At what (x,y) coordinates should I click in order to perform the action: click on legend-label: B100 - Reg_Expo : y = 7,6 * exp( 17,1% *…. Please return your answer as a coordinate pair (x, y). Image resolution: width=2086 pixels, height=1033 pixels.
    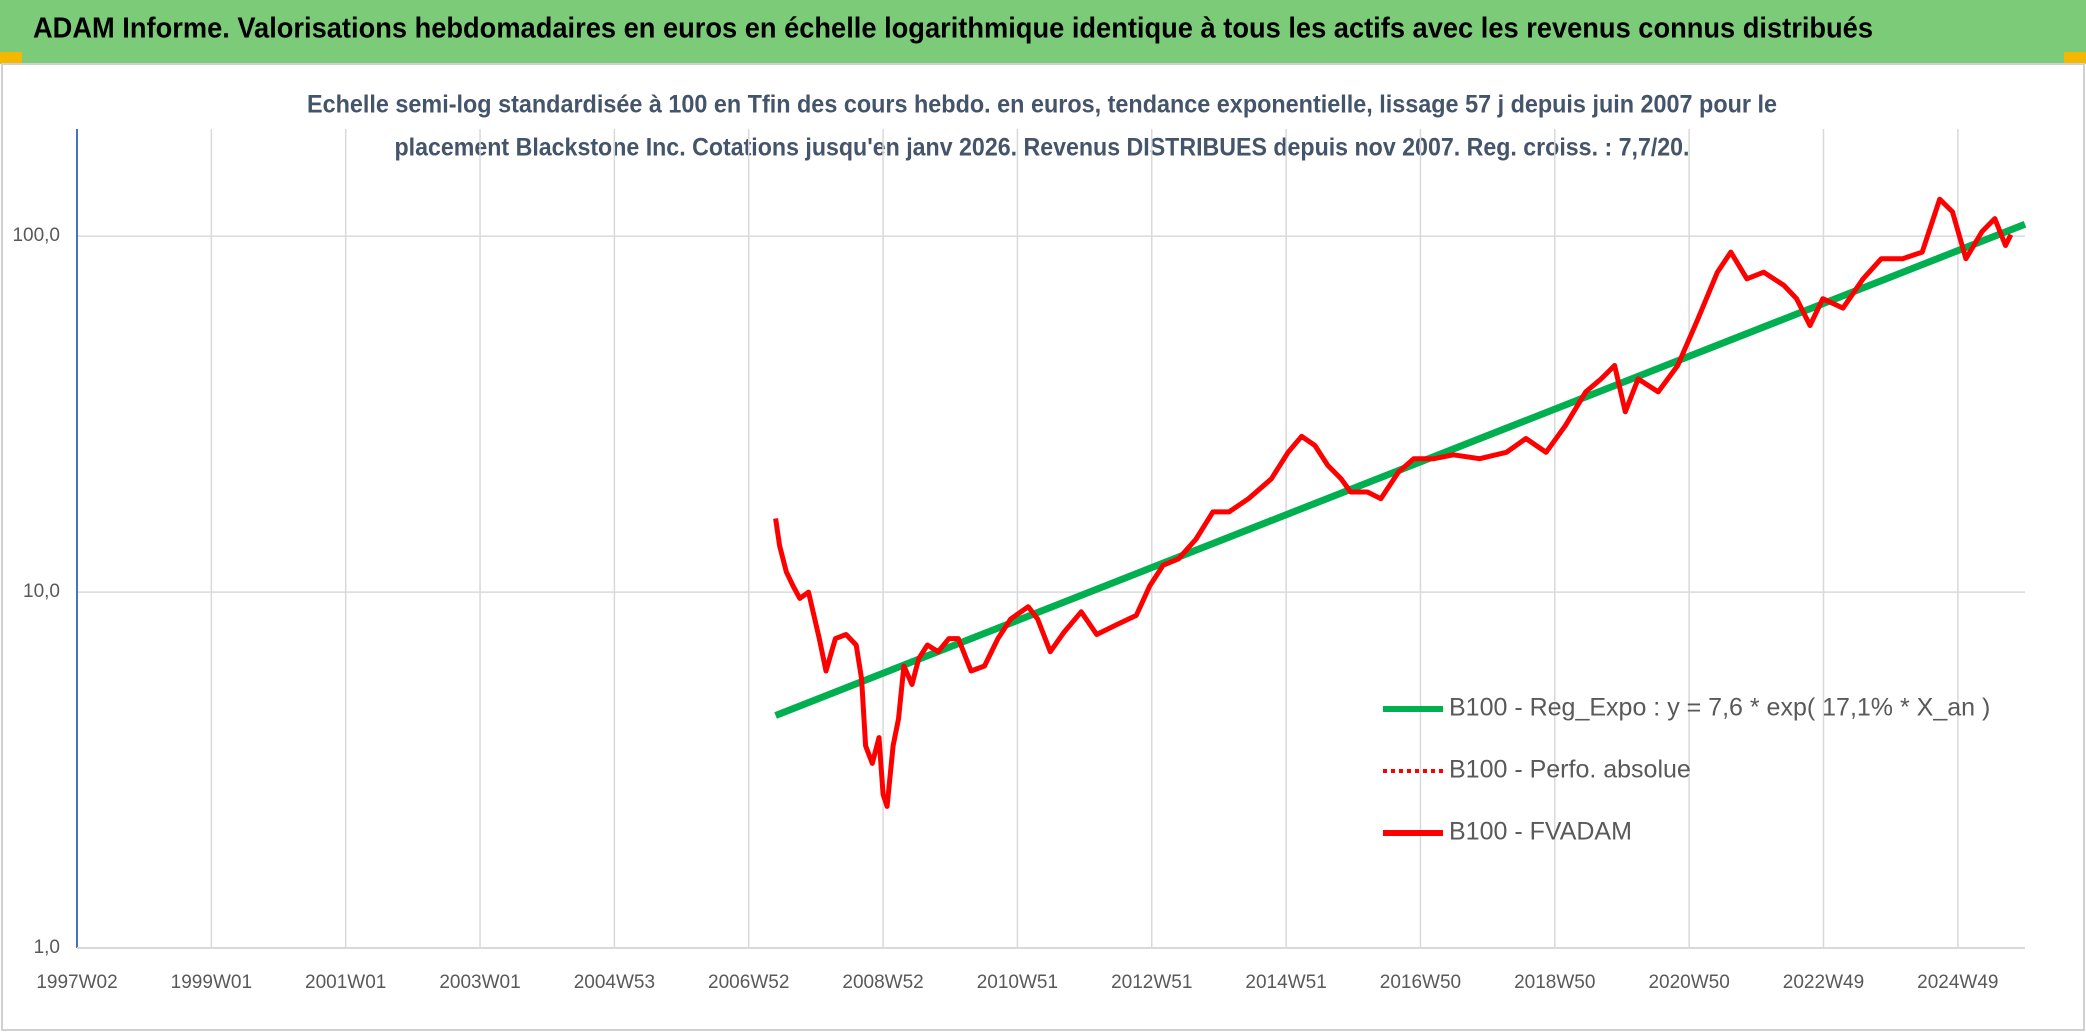
    Looking at the image, I should click on (1719, 708).